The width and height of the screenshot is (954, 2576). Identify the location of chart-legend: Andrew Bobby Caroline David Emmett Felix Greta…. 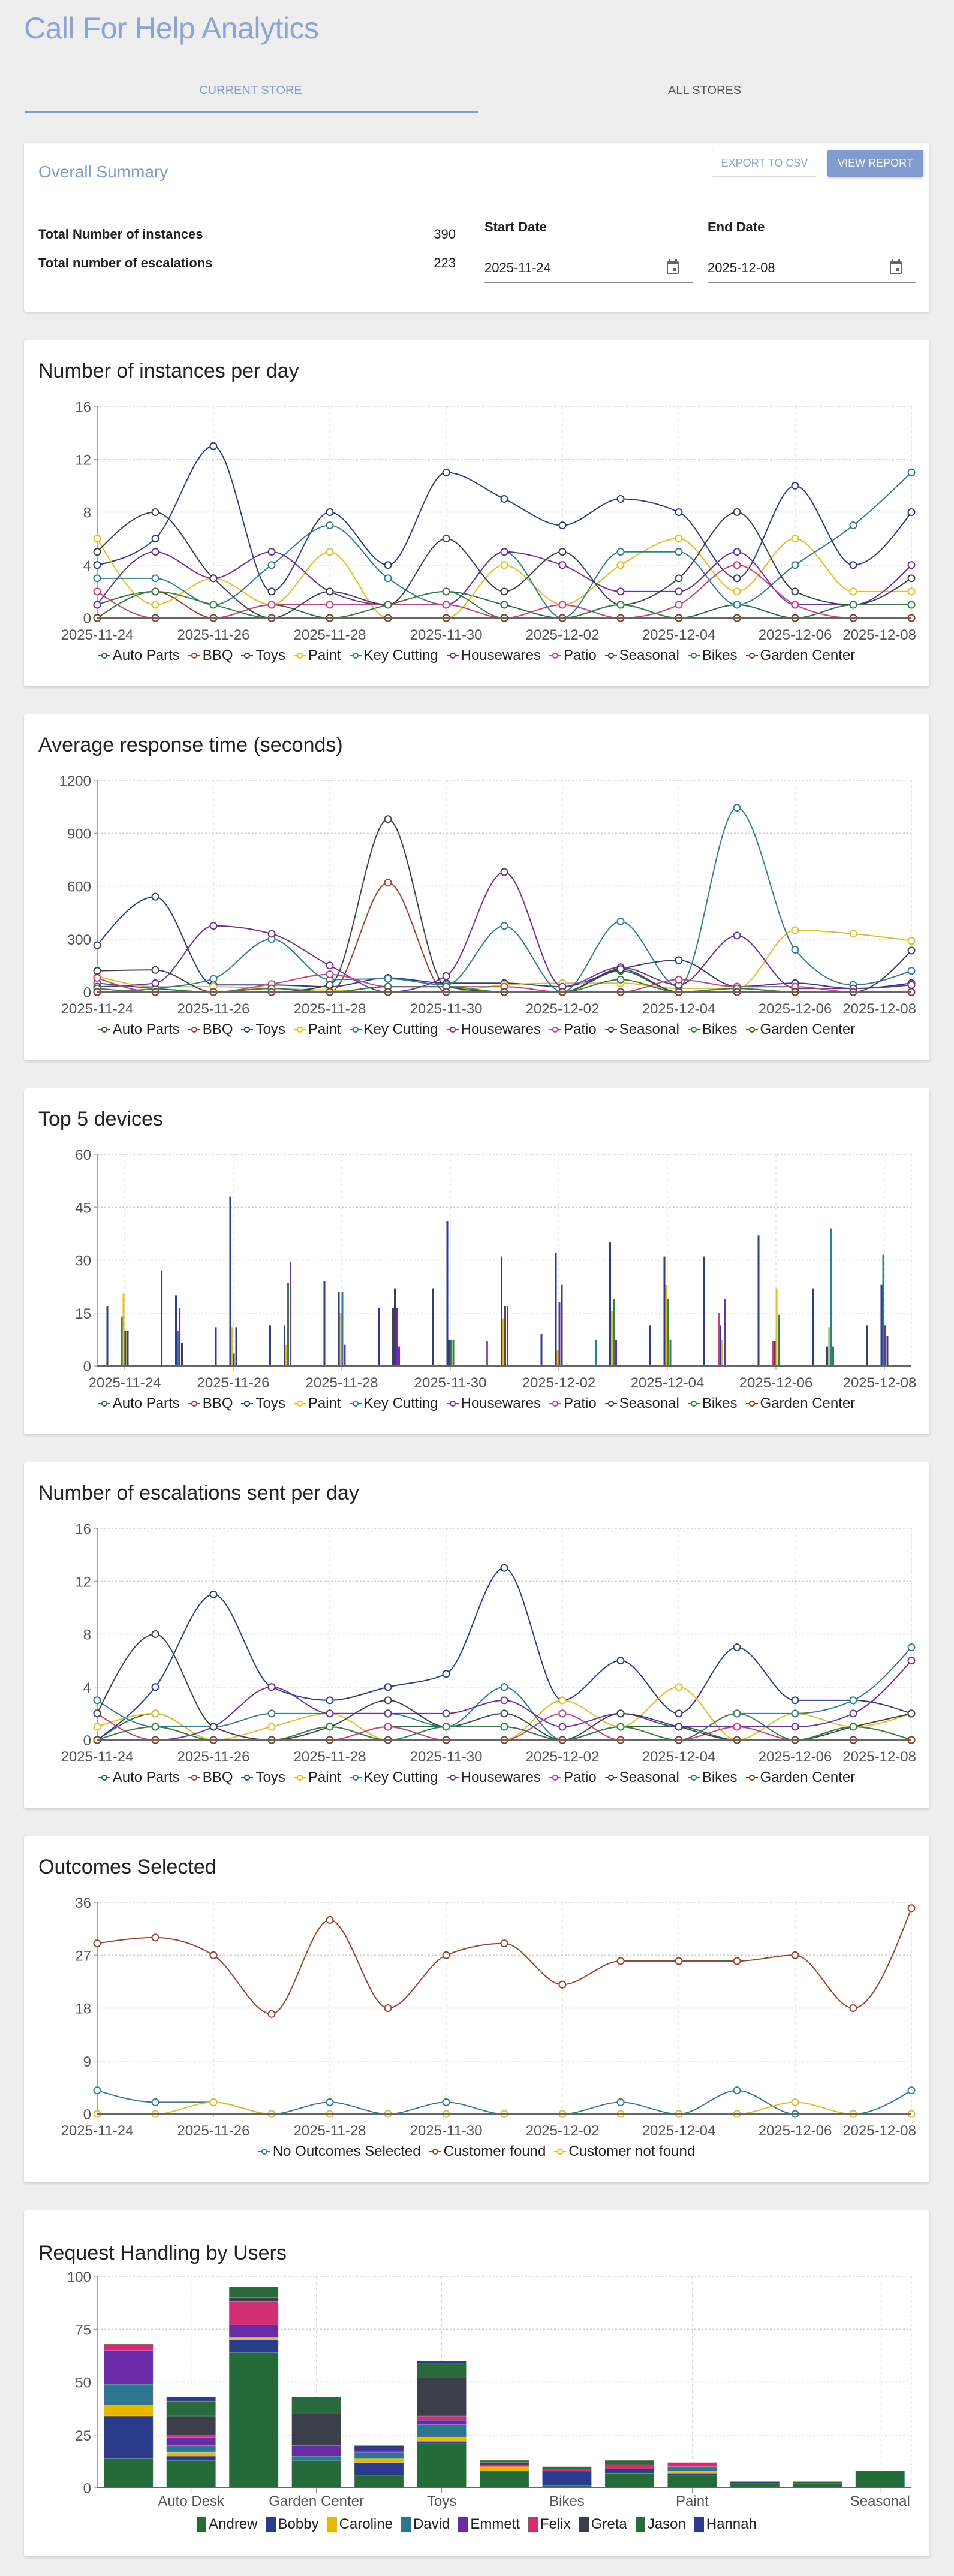
(477, 2524).